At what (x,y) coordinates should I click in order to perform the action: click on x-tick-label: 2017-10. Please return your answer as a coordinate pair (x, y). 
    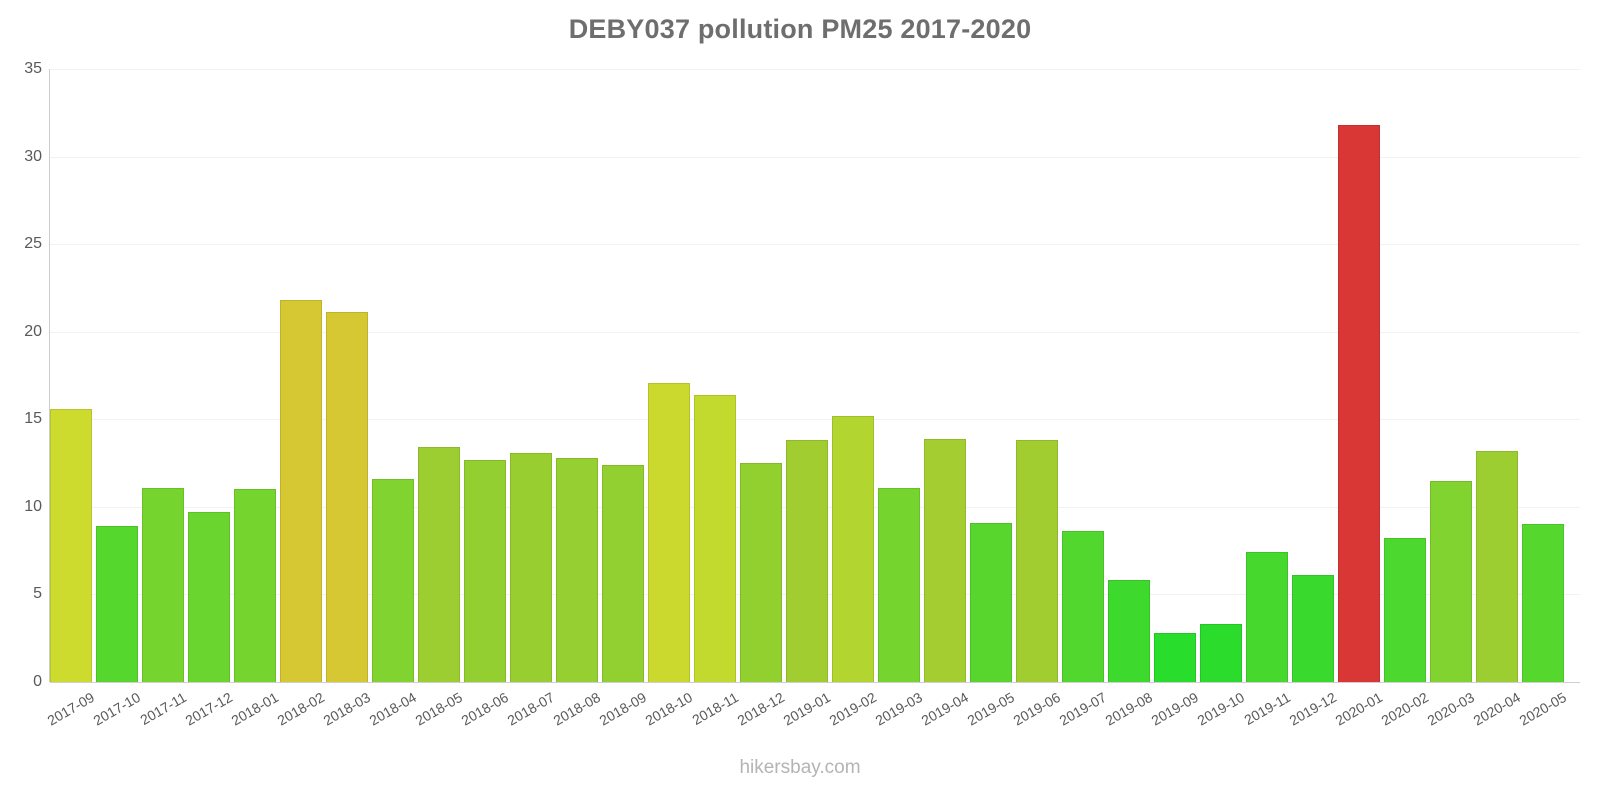
    Looking at the image, I should click on (116, 709).